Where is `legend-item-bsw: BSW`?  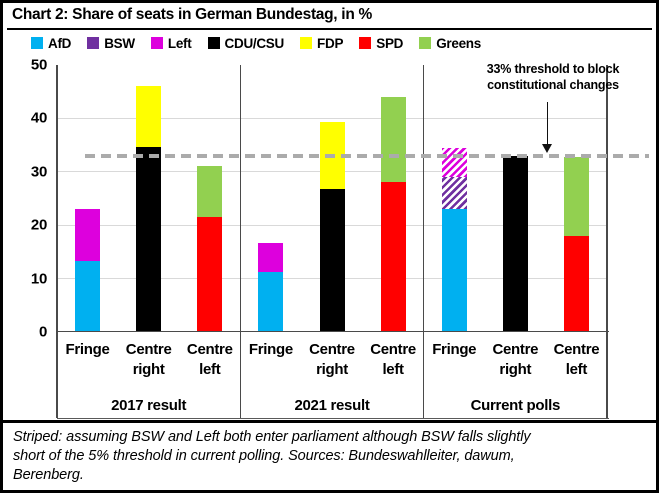
legend-item-bsw: BSW is located at coordinates (111, 43).